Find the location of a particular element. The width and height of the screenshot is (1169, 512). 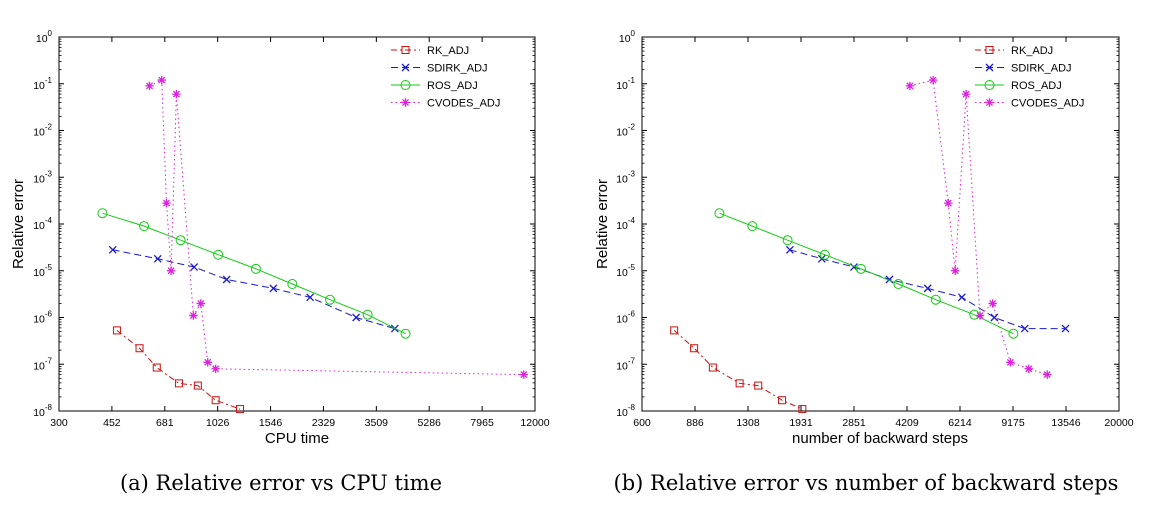

x-tick-label: 5286 is located at coordinates (430, 423).